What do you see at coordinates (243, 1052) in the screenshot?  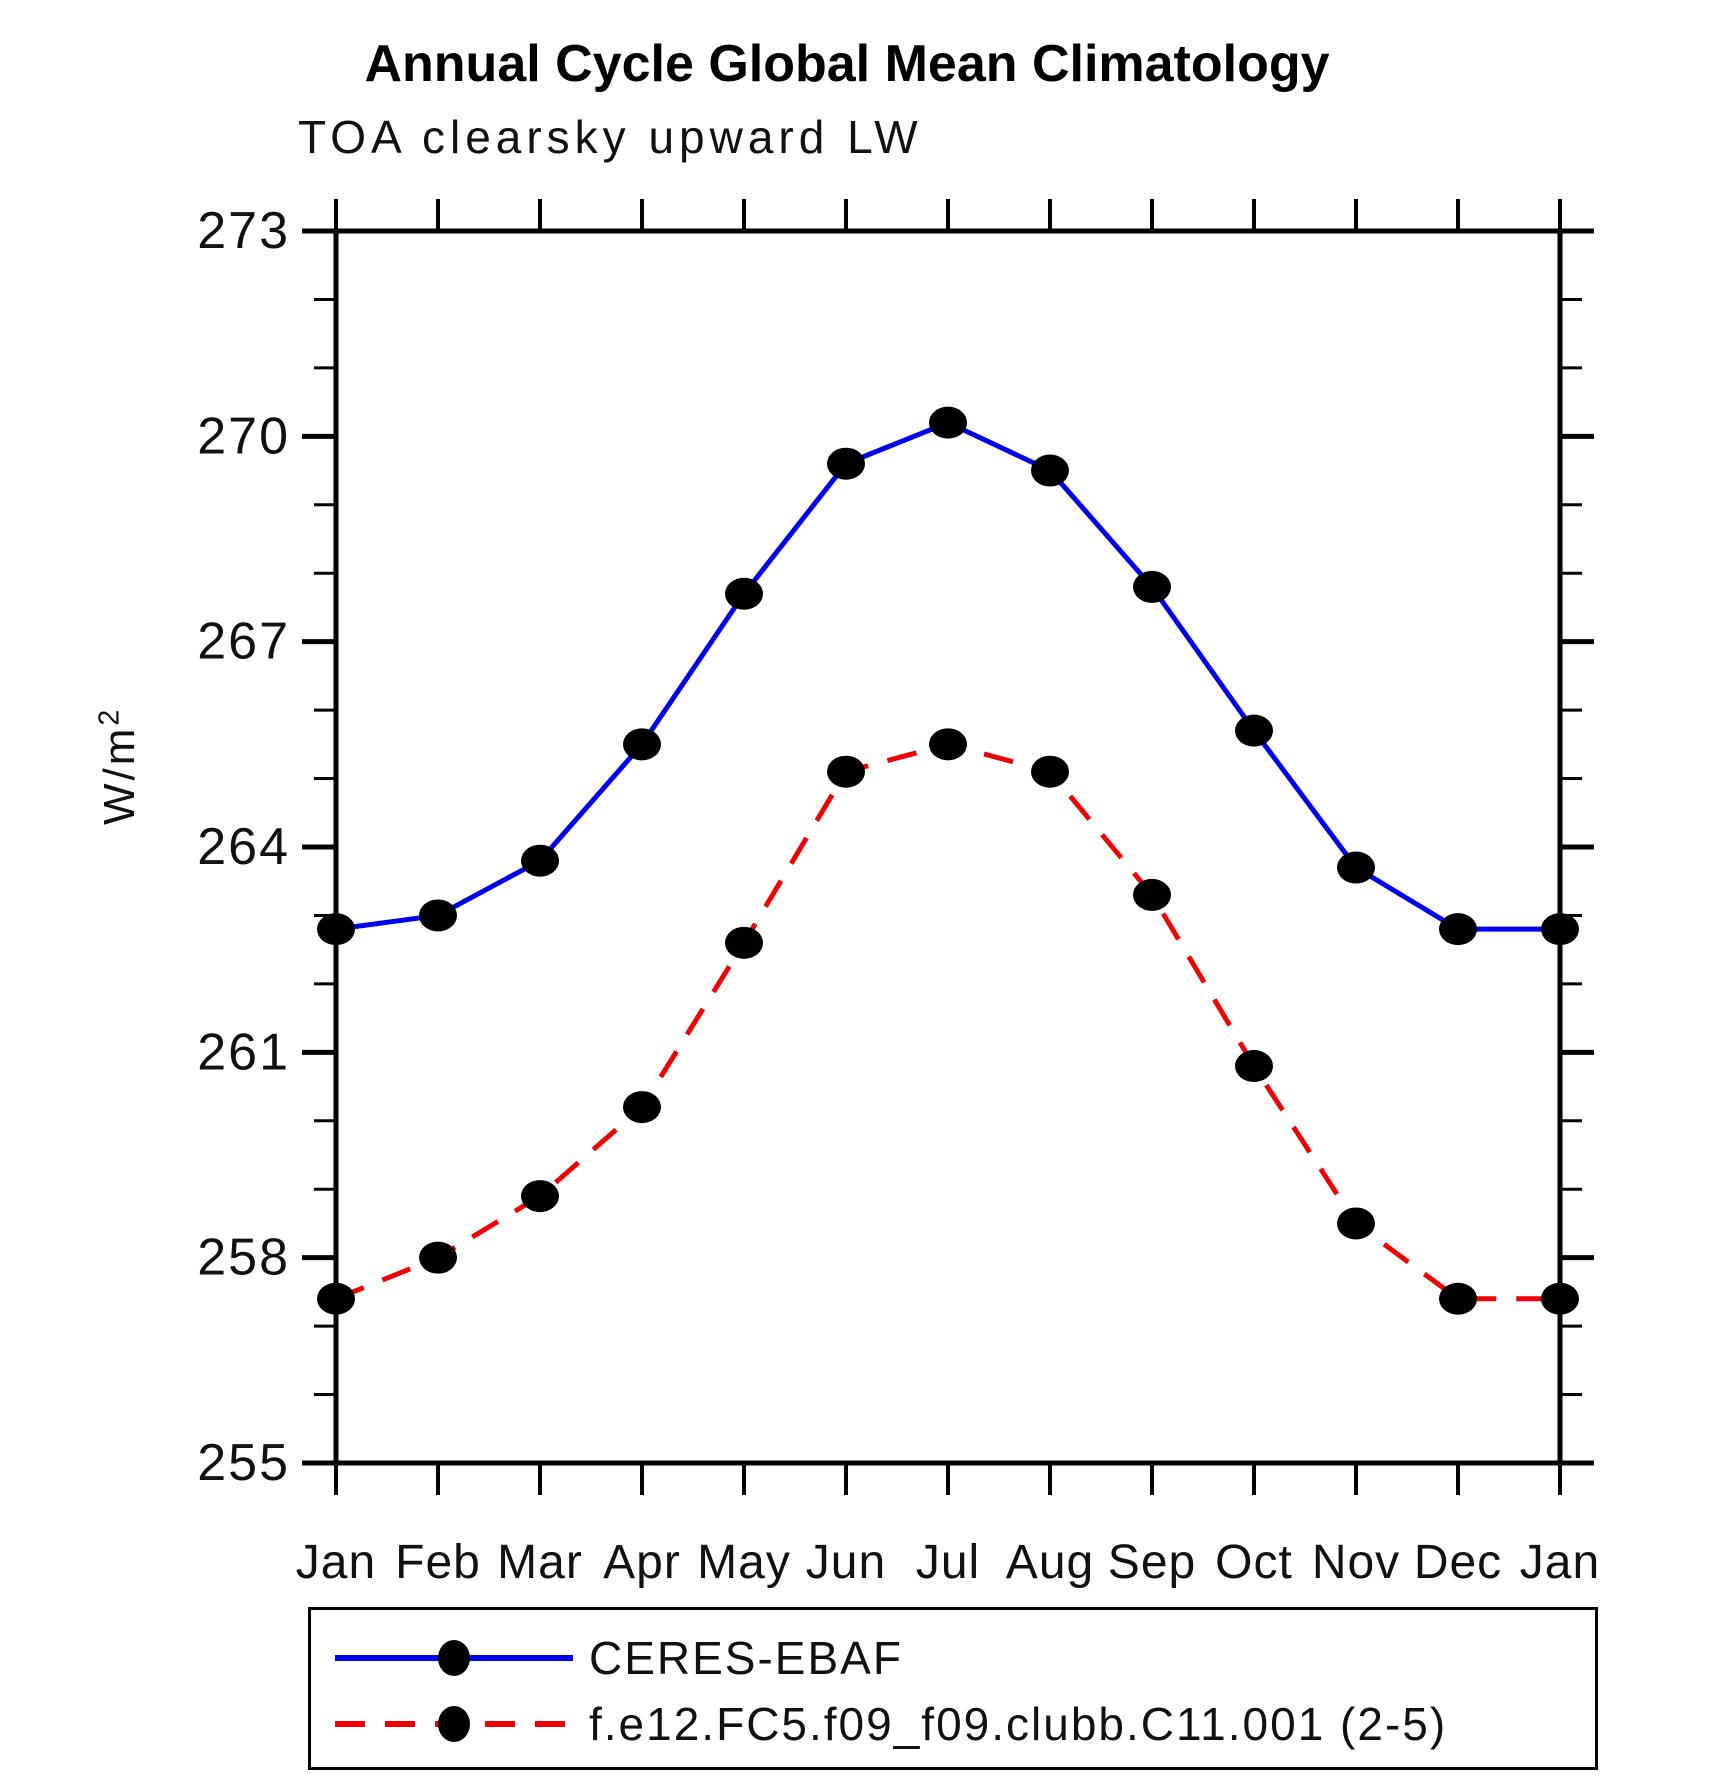 I see `y-tick-label: 261` at bounding box center [243, 1052].